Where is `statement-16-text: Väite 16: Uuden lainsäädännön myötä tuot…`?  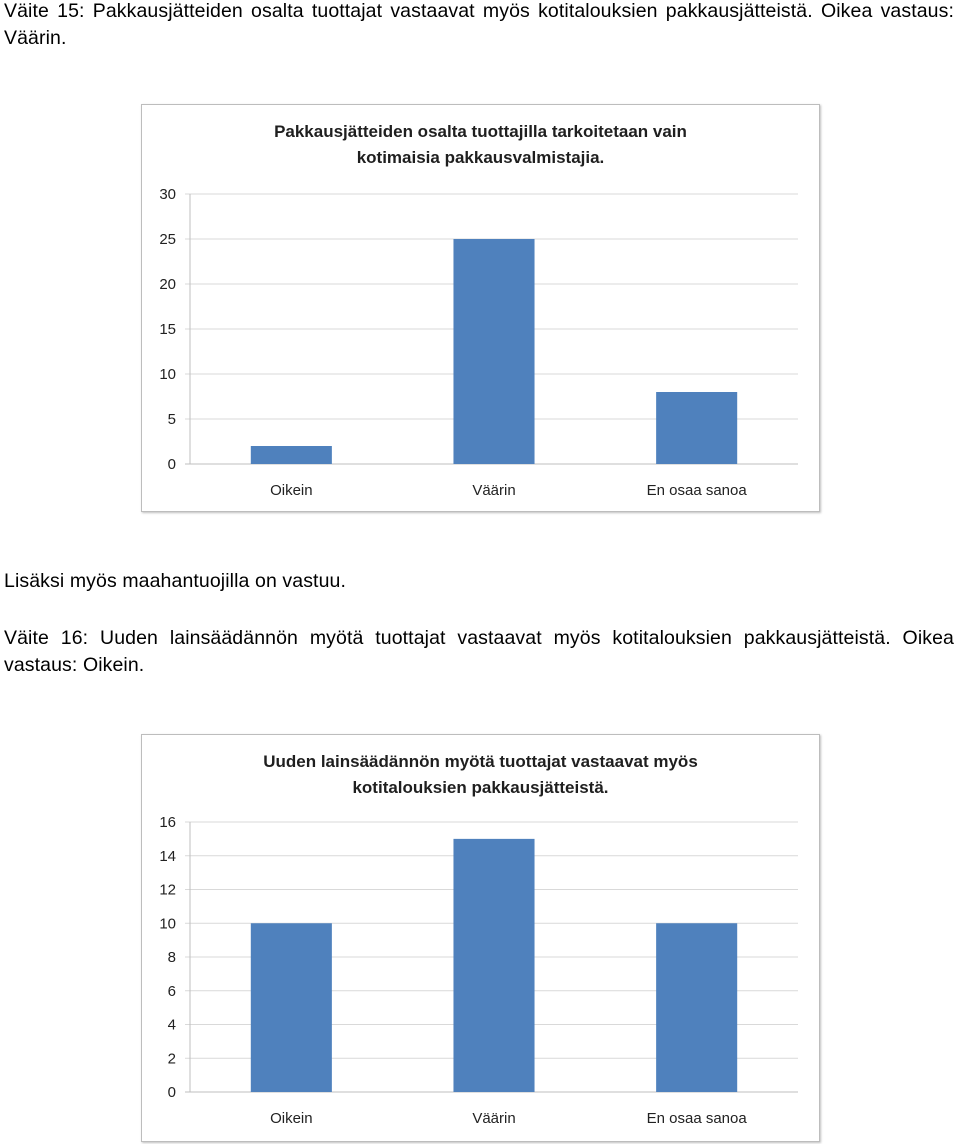 statement-16-text: Väite 16: Uuden lainsäädännön myötä tuot… is located at coordinates (479, 651).